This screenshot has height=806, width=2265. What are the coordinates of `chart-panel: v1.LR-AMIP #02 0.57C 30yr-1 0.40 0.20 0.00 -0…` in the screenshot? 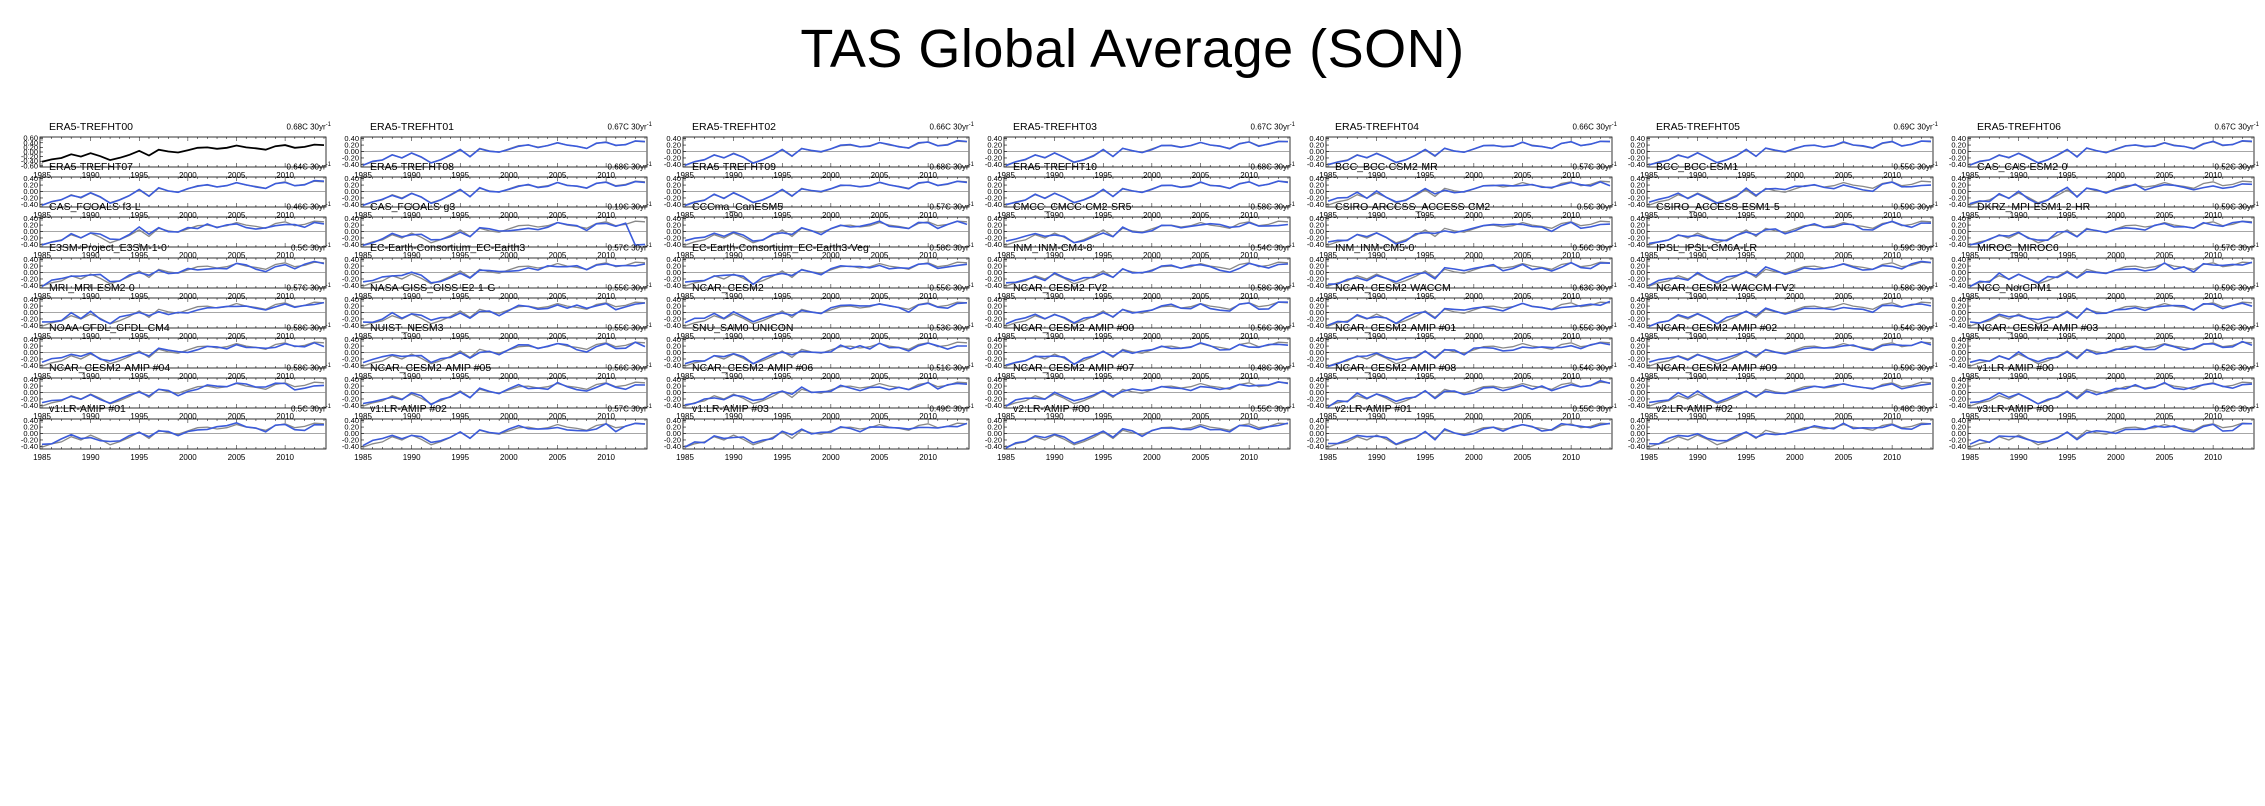 It's located at (491, 442).